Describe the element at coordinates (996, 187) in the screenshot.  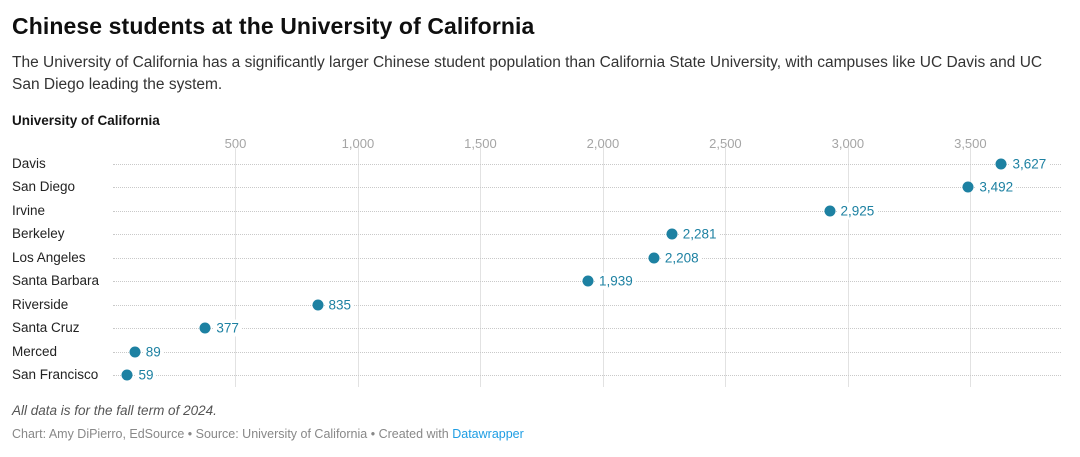
I see `value-label: 3,492` at that location.